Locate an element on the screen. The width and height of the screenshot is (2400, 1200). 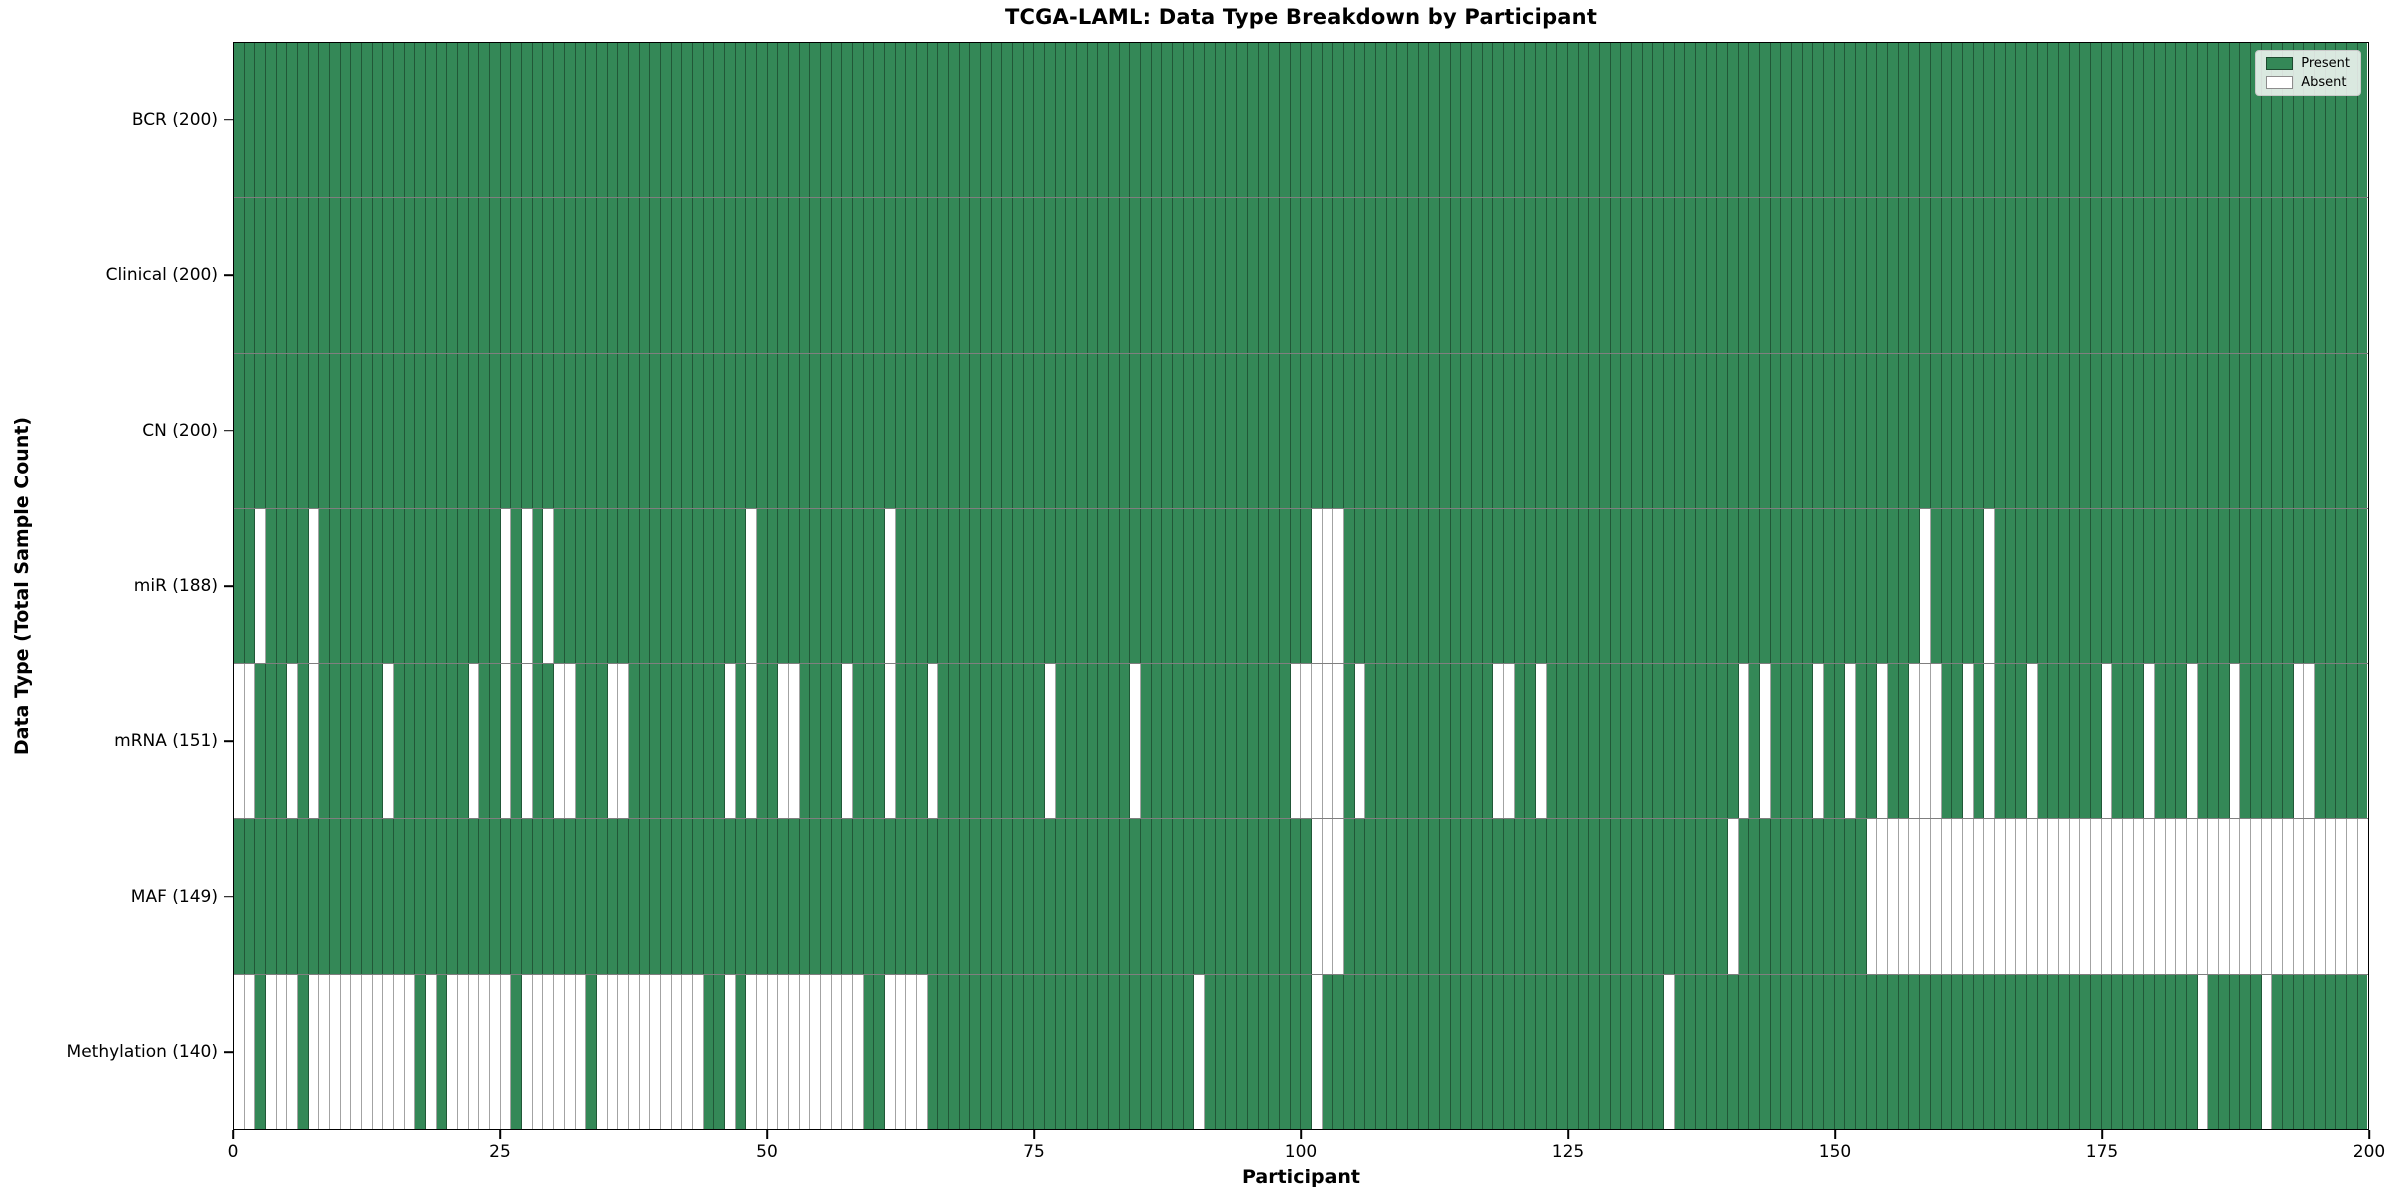
x-tick-label: 50 is located at coordinates (767, 1152).